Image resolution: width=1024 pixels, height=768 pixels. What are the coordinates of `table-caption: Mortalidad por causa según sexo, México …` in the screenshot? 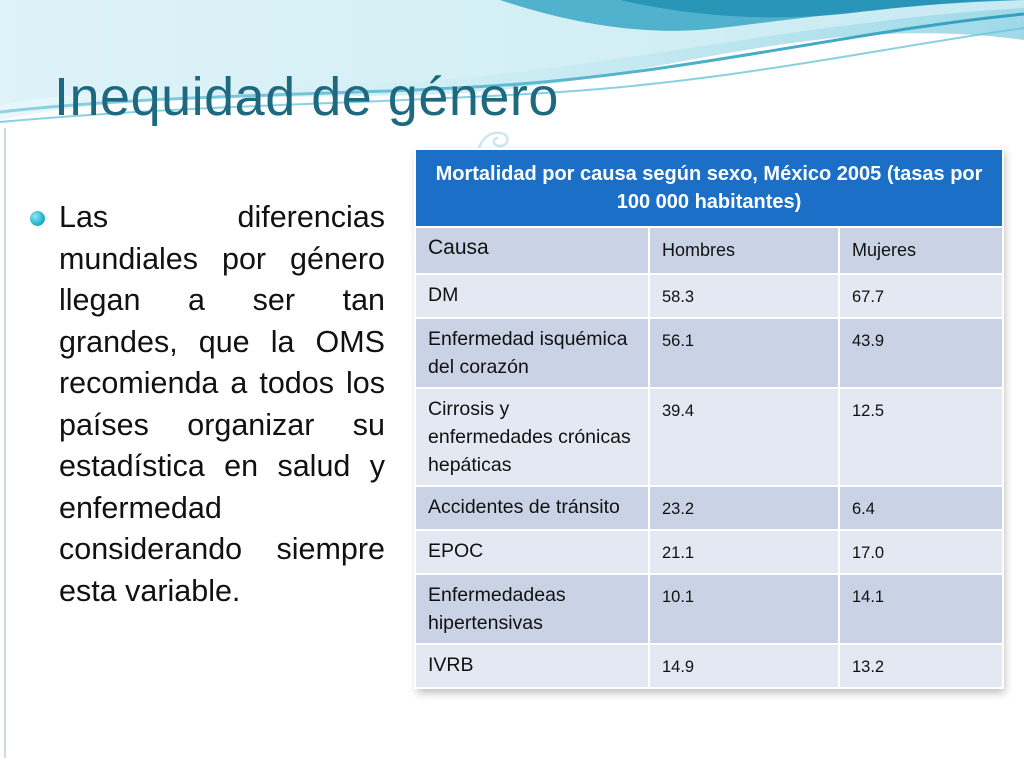 It's located at (709, 188).